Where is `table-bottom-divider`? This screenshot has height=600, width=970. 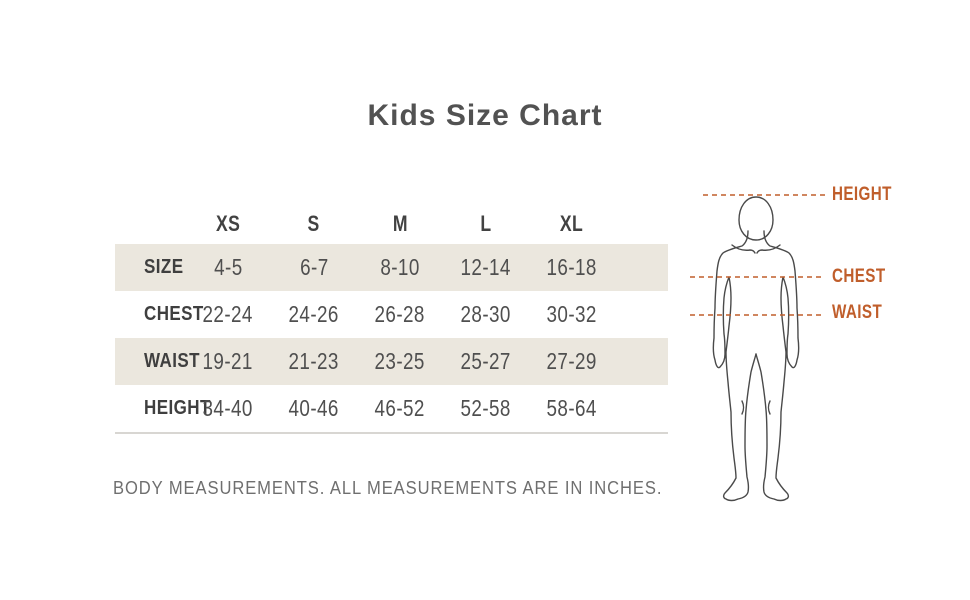
table-bottom-divider is located at coordinates (391, 433).